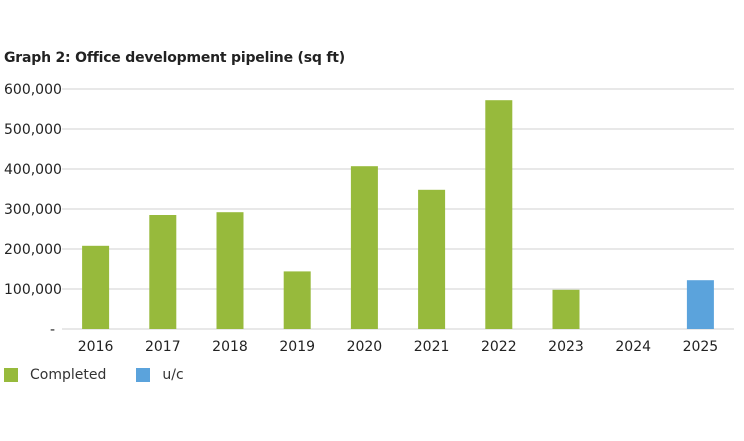  Describe the element at coordinates (33, 90) in the screenshot. I see `y-tick-label: 600,000` at that location.